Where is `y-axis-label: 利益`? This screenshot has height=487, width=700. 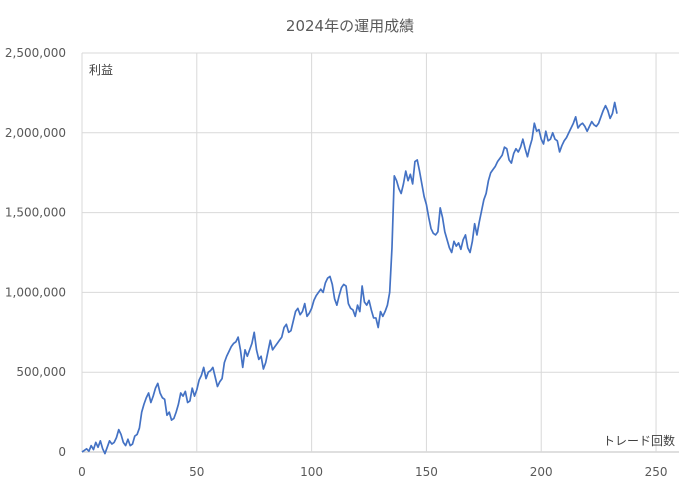
y-axis-label: 利益 is located at coordinates (101, 70).